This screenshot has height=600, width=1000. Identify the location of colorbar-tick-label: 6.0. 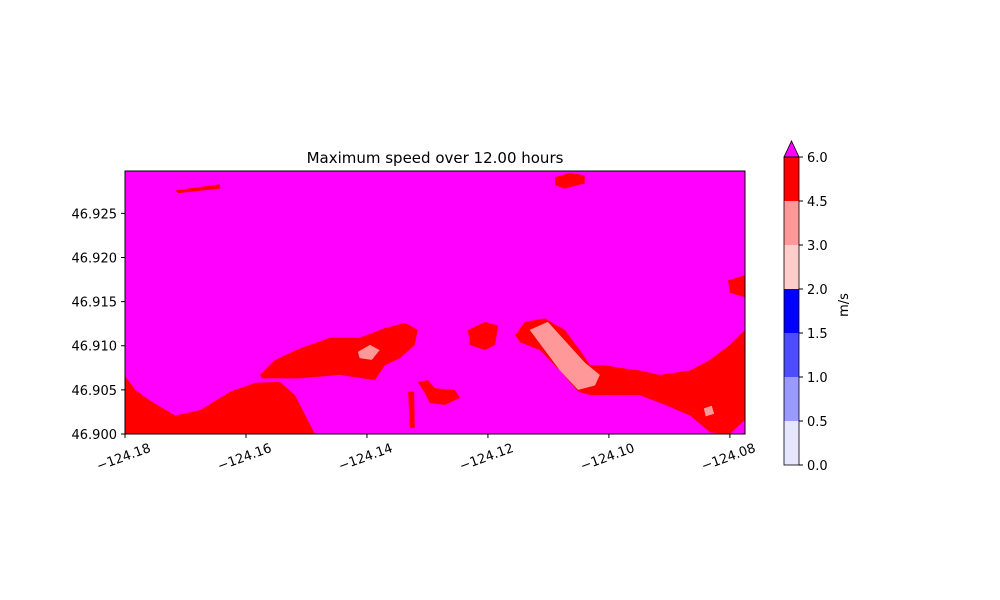
(817, 158).